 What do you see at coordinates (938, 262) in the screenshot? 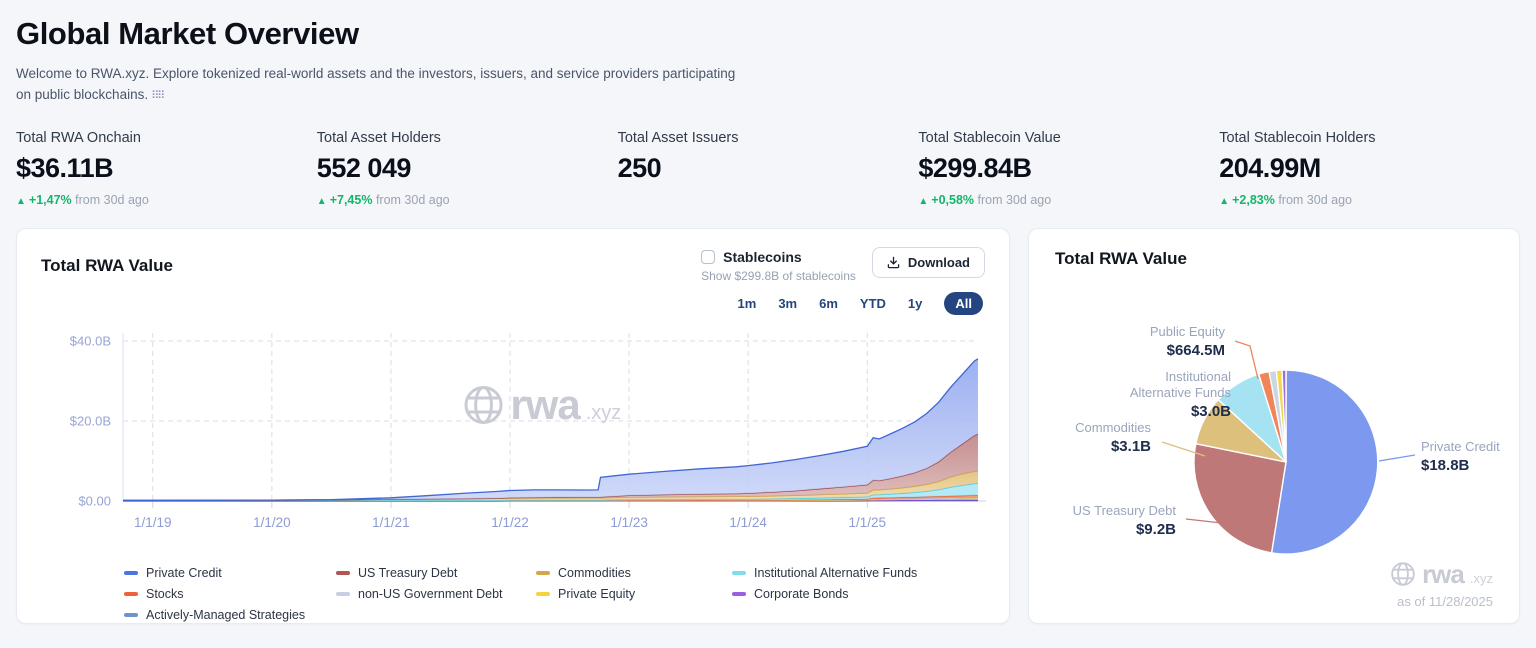
I see `download-label: Download` at bounding box center [938, 262].